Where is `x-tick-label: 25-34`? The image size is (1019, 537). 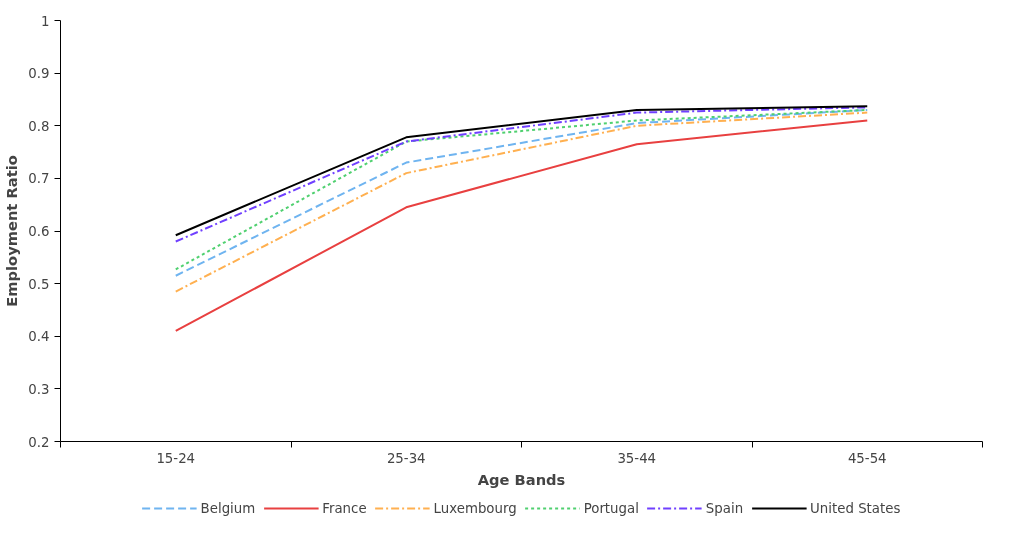 x-tick-label: 25-34 is located at coordinates (406, 458).